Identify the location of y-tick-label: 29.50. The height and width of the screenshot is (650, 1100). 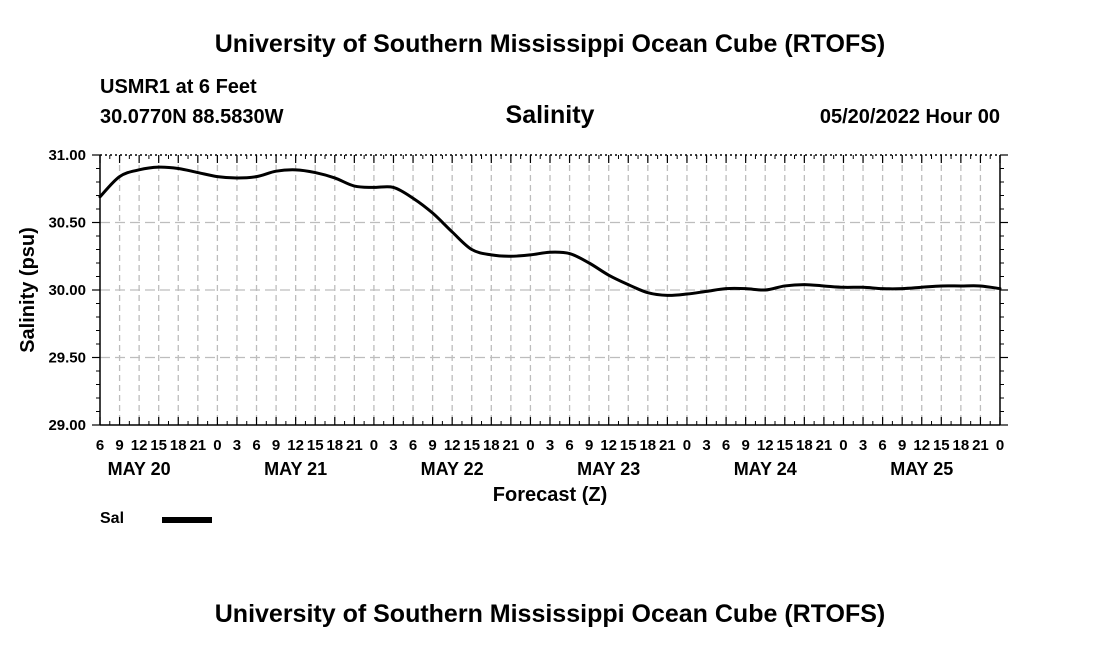
(67, 358).